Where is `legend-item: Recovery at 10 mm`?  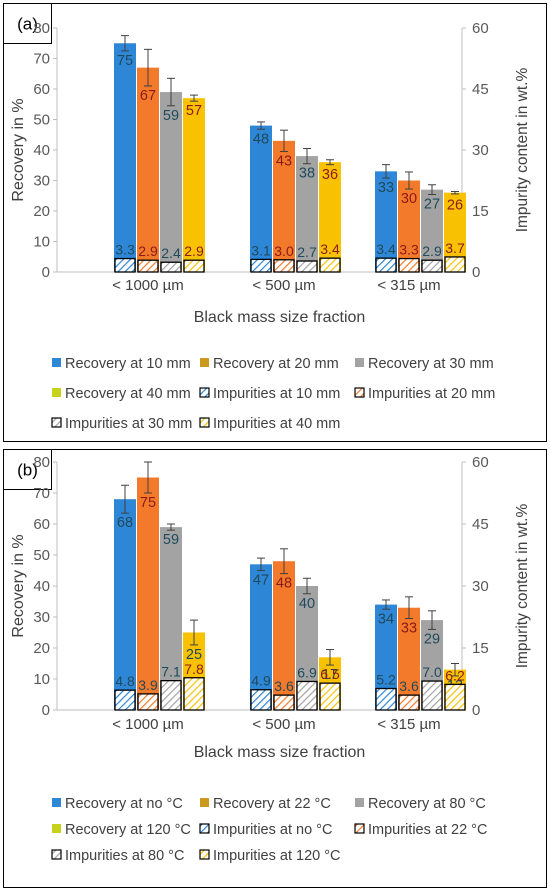 legend-item: Recovery at 10 mm is located at coordinates (121, 364).